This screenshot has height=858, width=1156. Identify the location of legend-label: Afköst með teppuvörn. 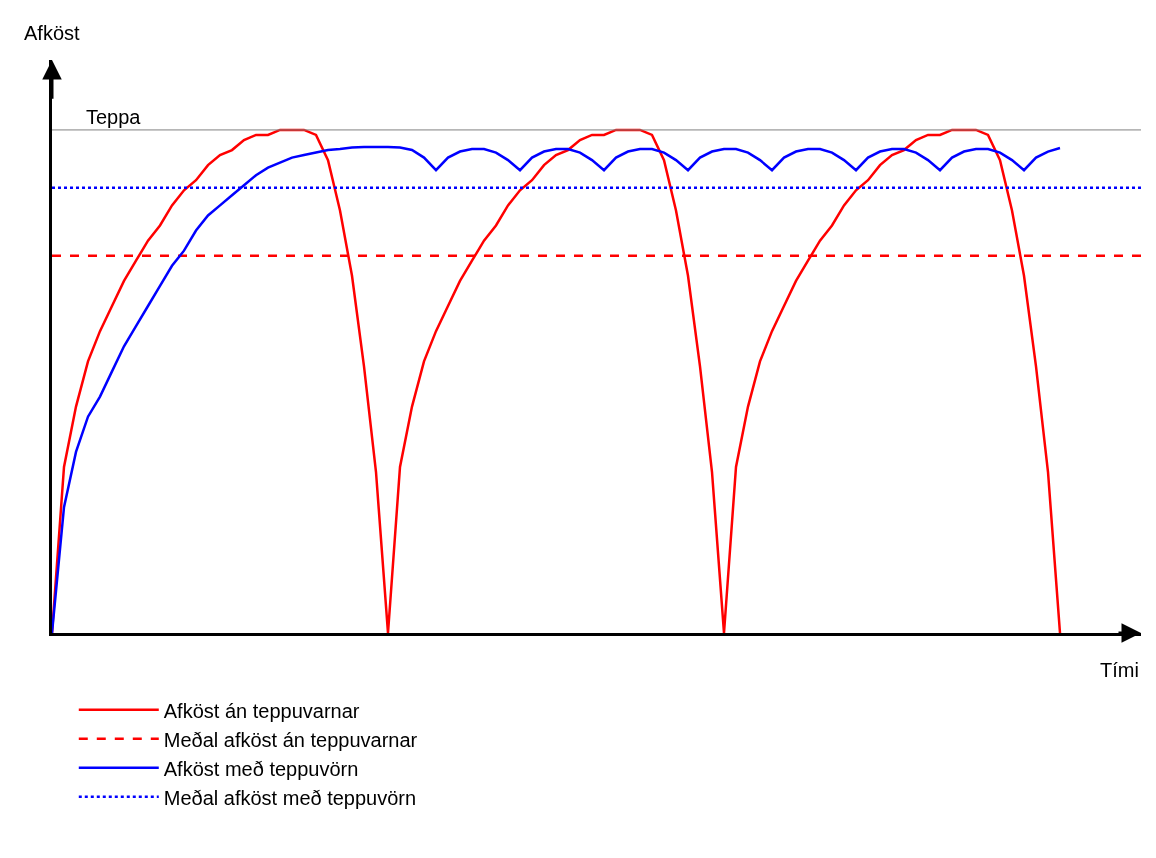
(261, 768).